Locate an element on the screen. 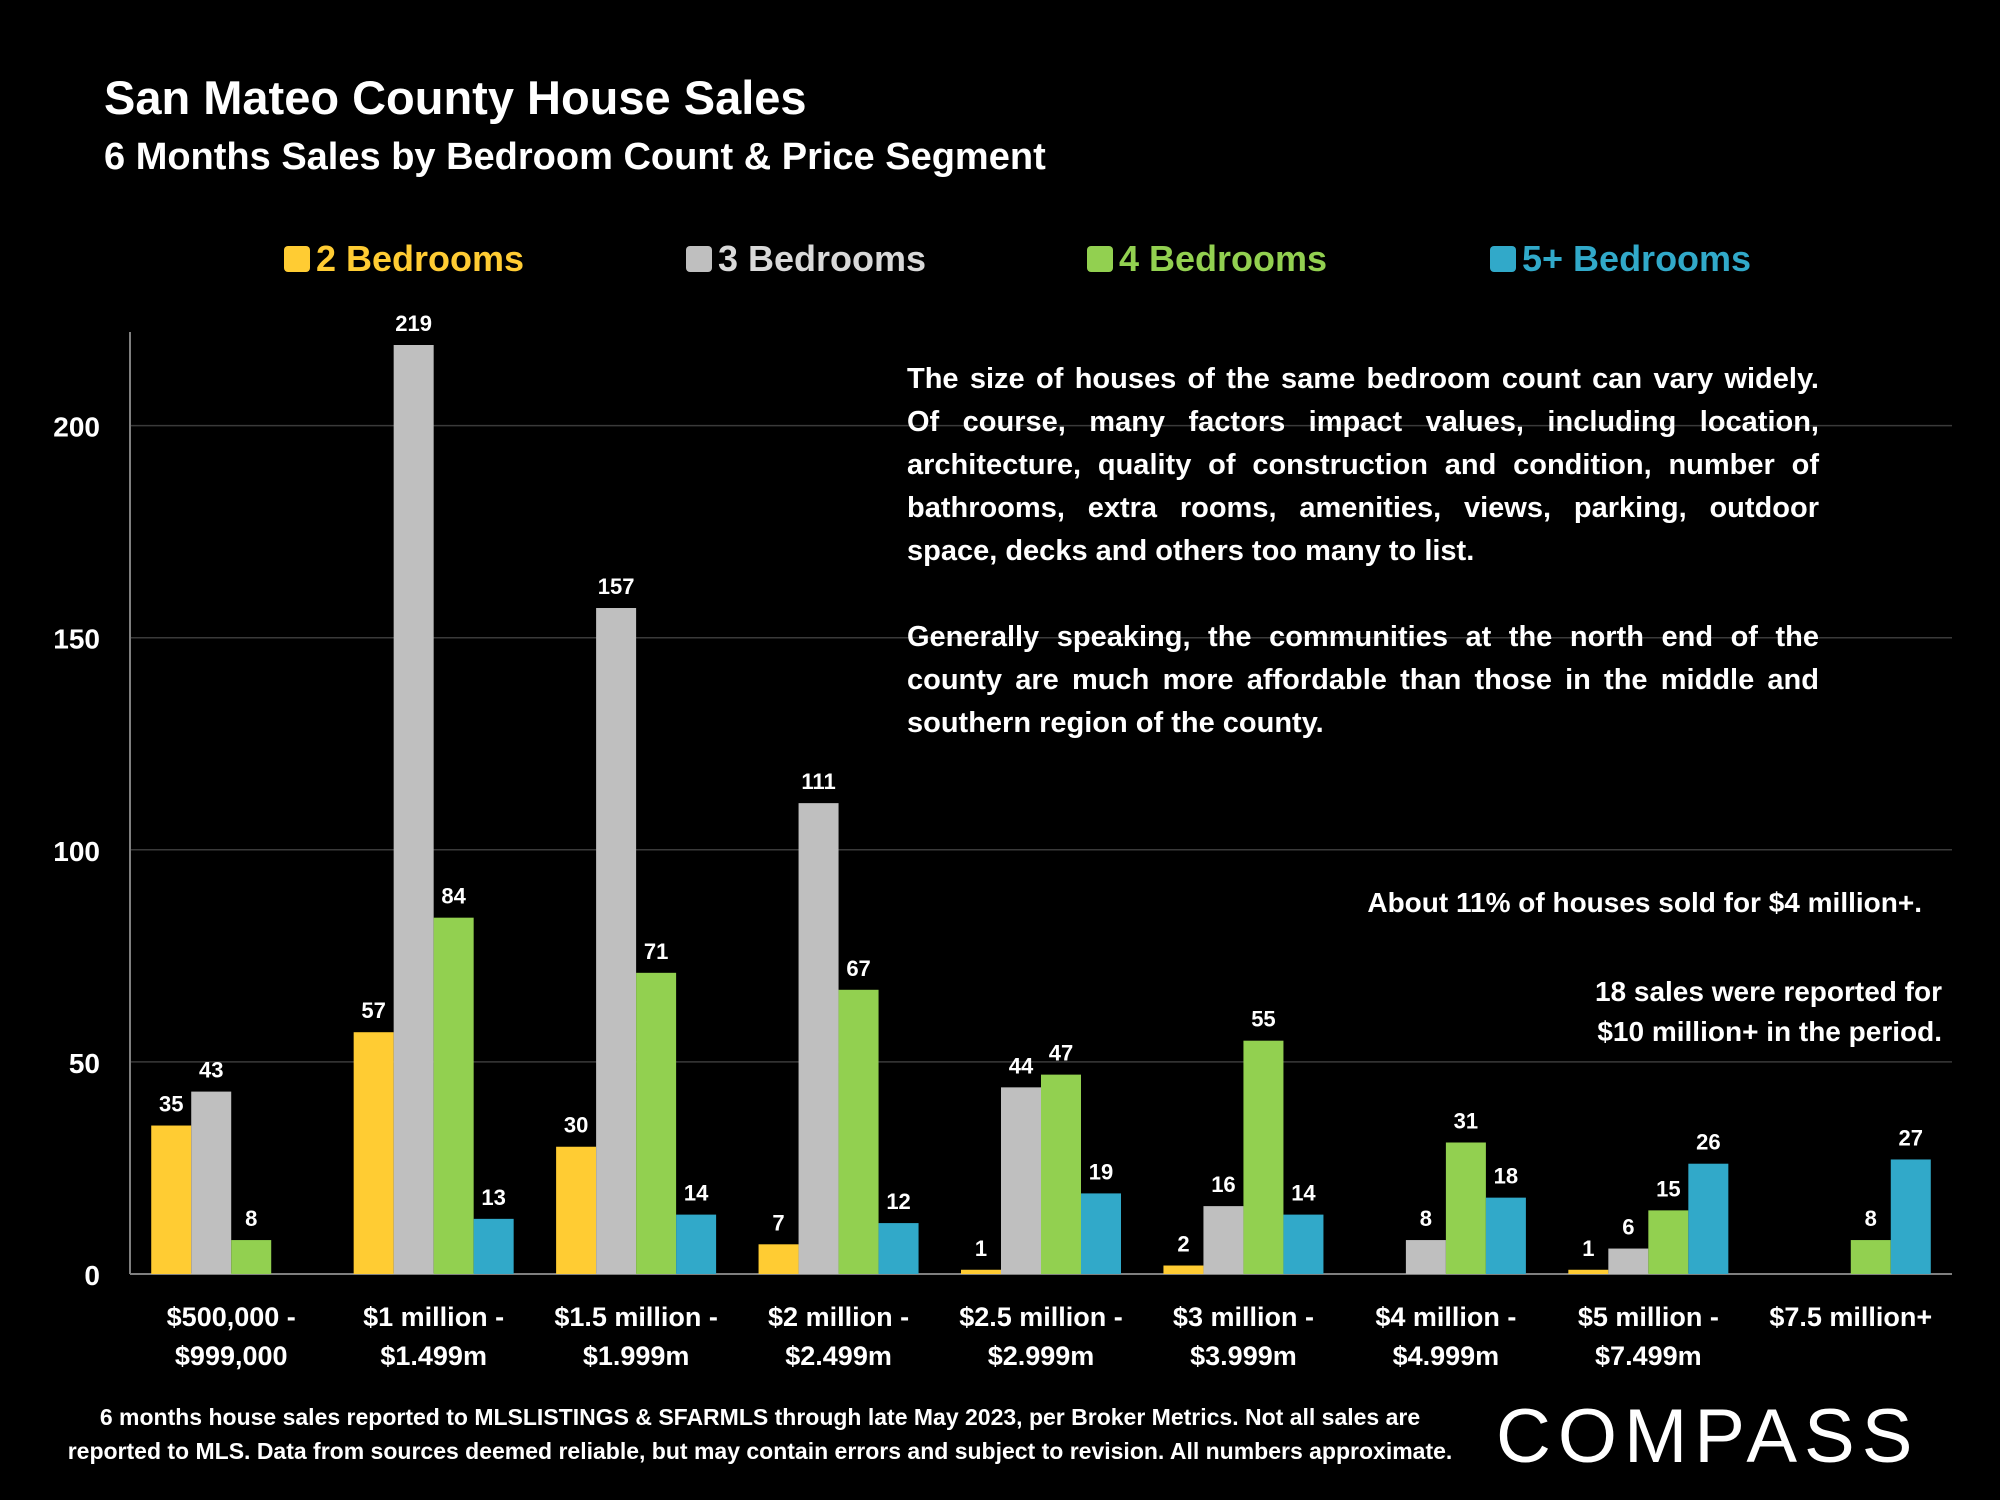 The height and width of the screenshot is (1500, 2000). x-tick-label: $2 million - is located at coordinates (838, 1317).